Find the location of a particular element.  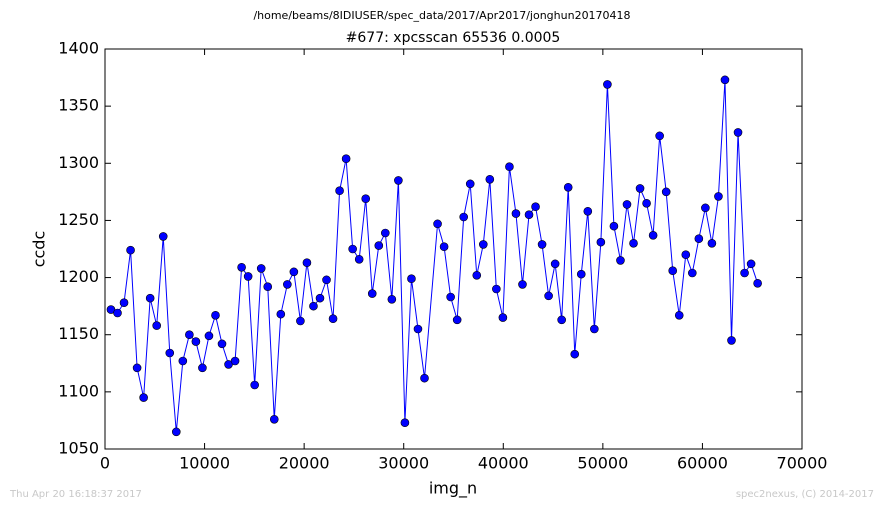

footer-left: Thu Apr 20 16:18:37 2017 is located at coordinates (75, 494).